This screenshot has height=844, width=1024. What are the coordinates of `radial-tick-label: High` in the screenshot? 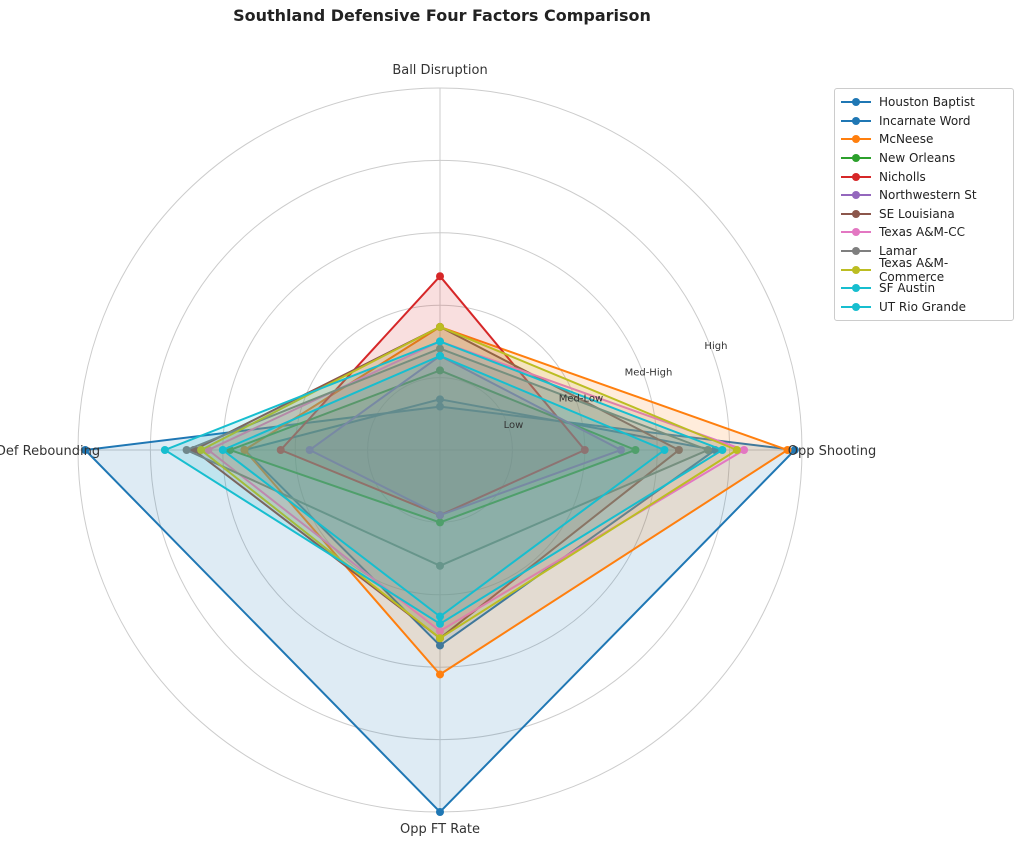 It's located at (715, 346).